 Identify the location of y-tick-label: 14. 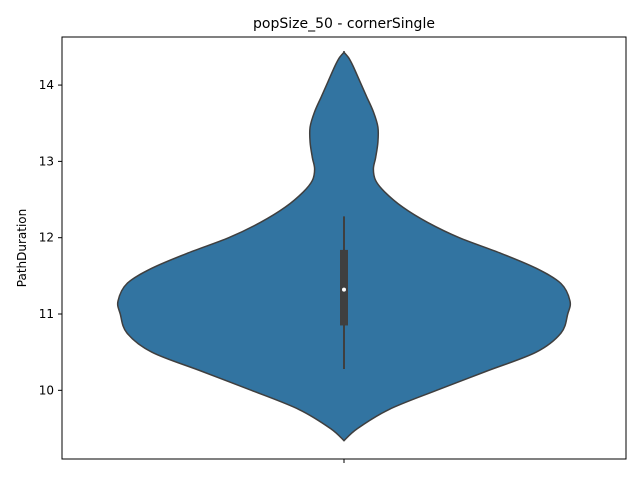
(46, 85).